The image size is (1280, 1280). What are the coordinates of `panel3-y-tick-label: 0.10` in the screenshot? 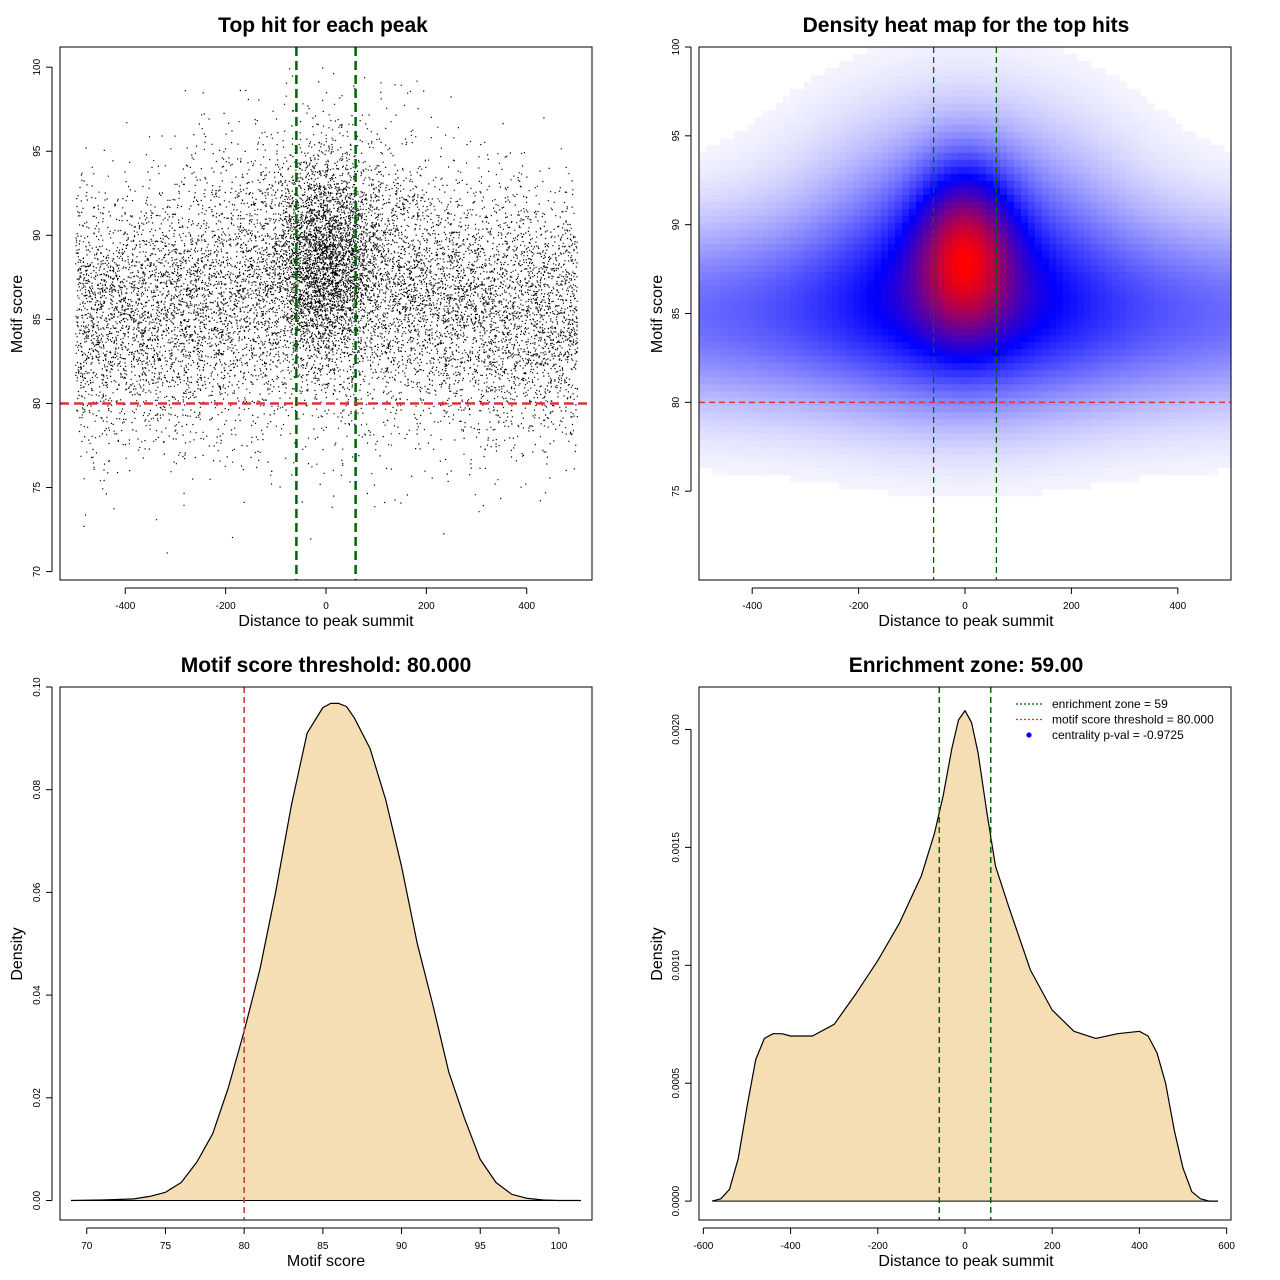 It's located at (37, 687).